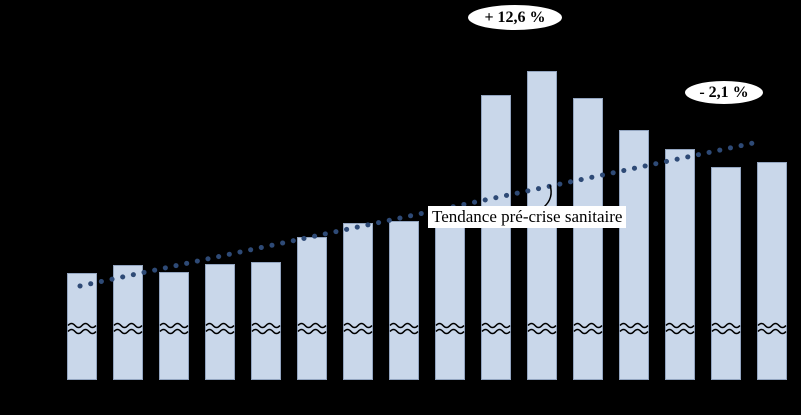 The height and width of the screenshot is (415, 801). I want to click on annotation-end-text: - 2,1 %, so click(724, 92).